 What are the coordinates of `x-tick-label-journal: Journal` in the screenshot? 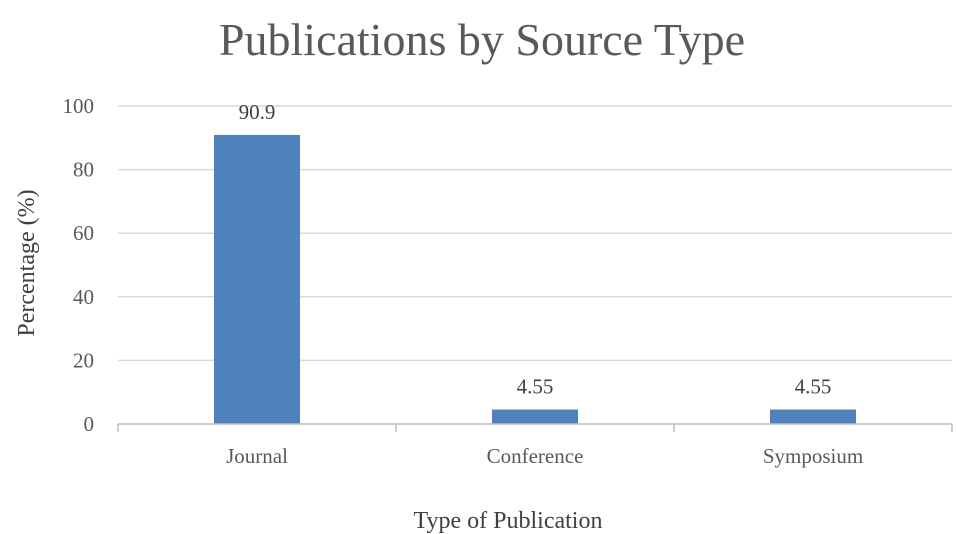 It's located at (257, 456).